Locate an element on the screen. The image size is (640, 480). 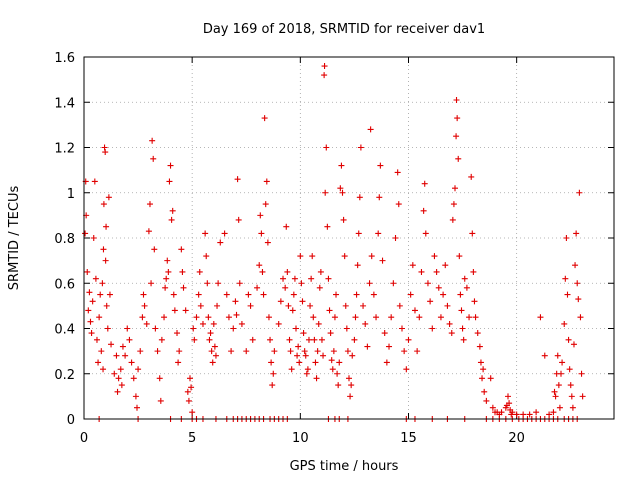
x-tick-label: 5 is located at coordinates (192, 438).